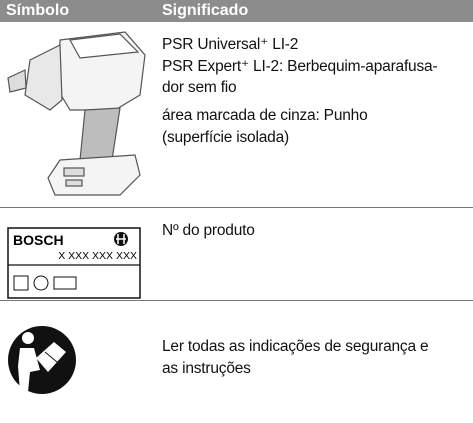 This screenshot has width=473, height=423. Describe the element at coordinates (205, 10) in the screenshot. I see `header-meaning: Significado` at that location.